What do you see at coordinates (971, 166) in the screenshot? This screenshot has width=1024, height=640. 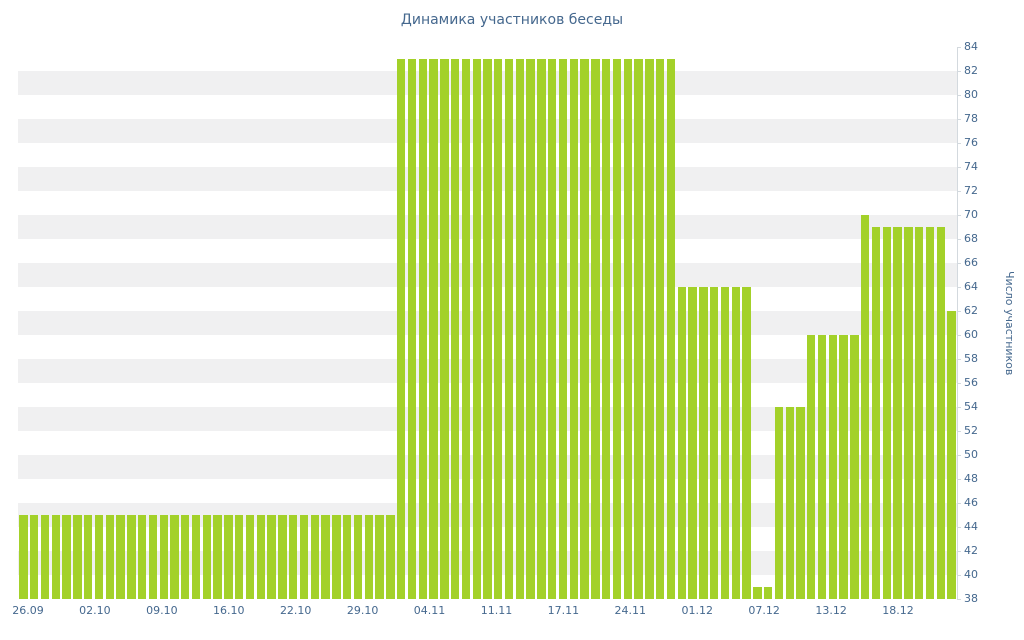 I see `y-tick-label: 74` at bounding box center [971, 166].